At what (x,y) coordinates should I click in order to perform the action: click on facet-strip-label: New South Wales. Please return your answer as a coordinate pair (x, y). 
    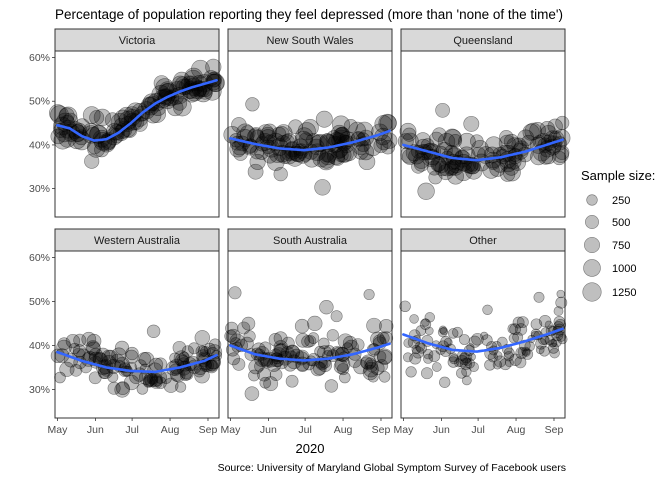
    Looking at the image, I should click on (310, 41).